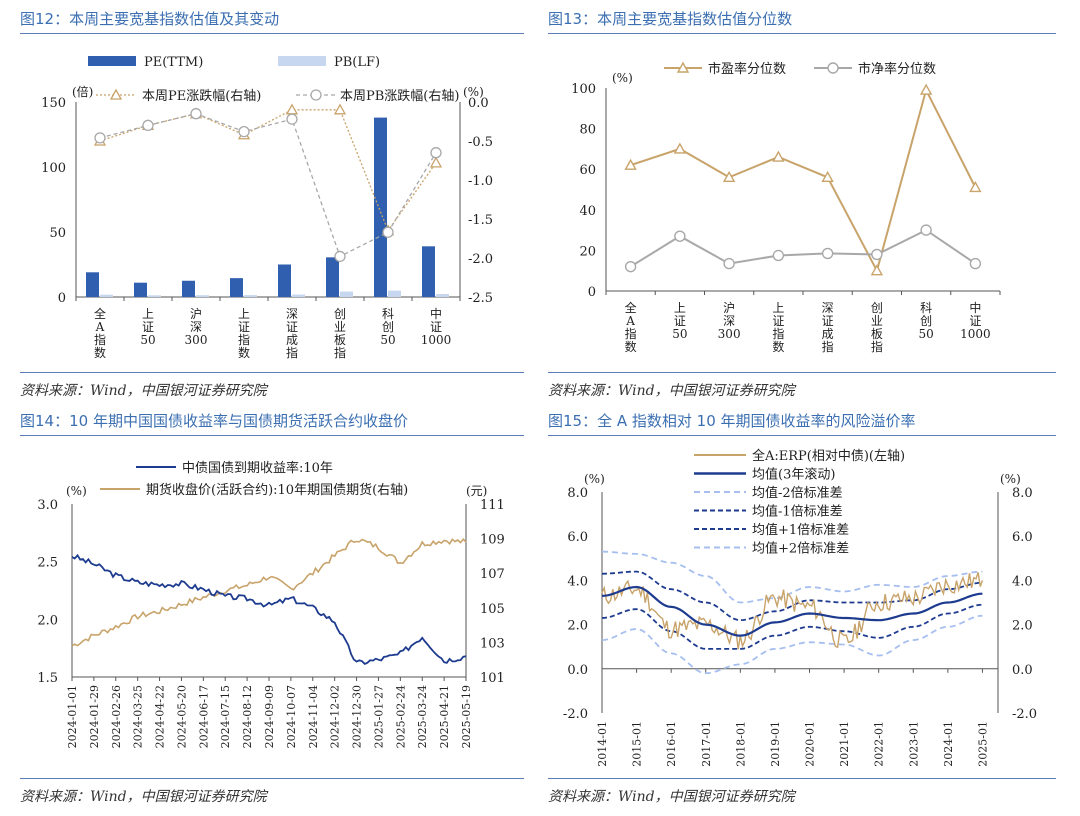 The height and width of the screenshot is (816, 1080). Describe the element at coordinates (53, 168) in the screenshot. I see `fig12-ytick-label: 100` at that location.